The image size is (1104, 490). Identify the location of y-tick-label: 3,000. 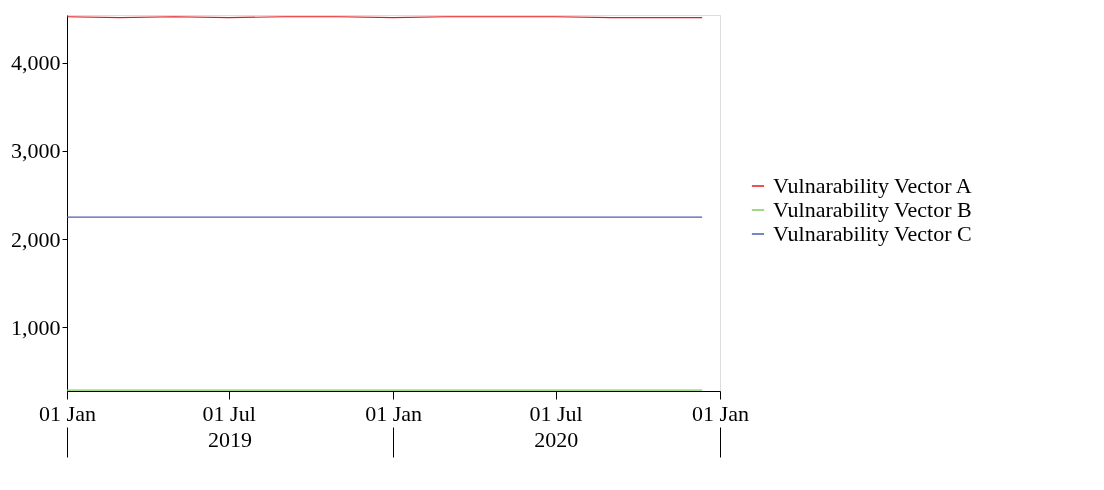
(36, 151).